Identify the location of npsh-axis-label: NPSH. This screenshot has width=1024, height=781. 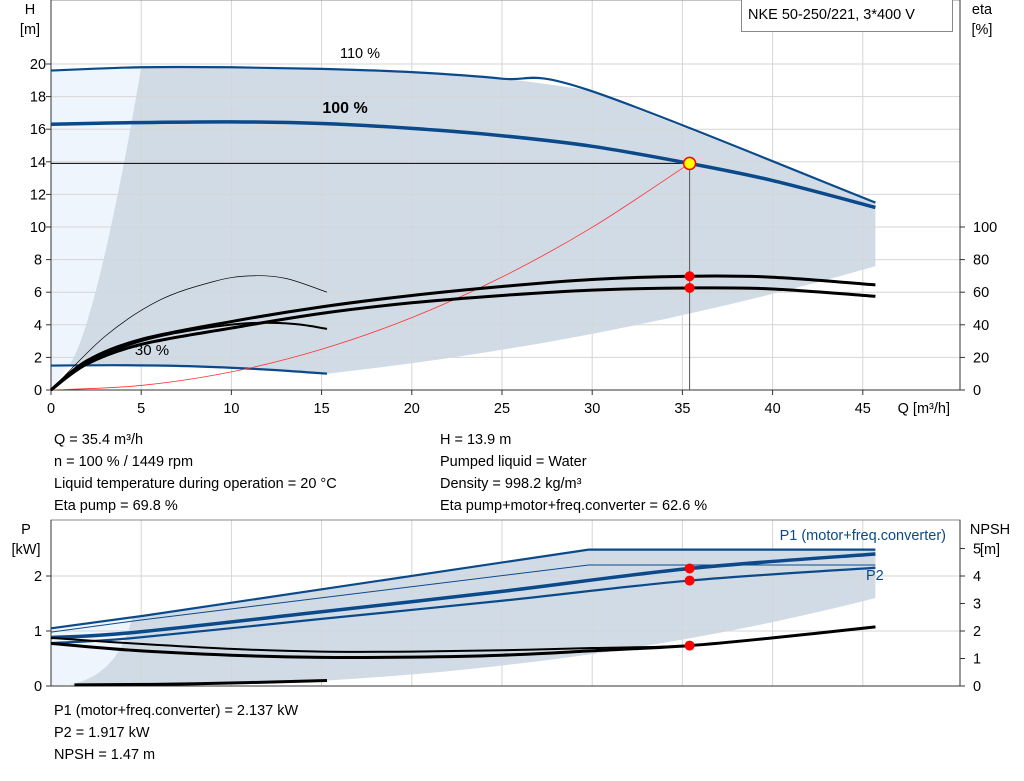
(990, 530).